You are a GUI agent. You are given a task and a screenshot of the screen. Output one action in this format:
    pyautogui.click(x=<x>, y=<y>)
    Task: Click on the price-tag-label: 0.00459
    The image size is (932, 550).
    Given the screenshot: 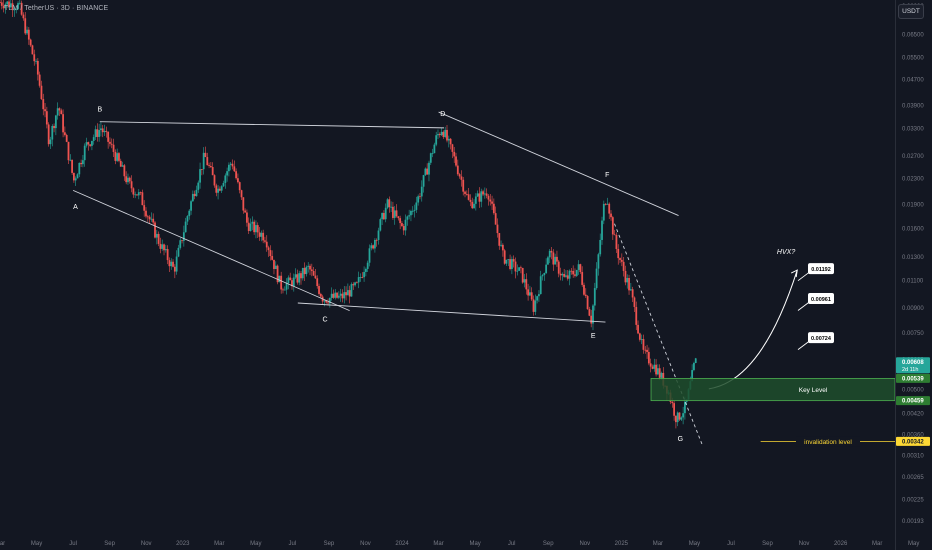 What is the action you would take?
    pyautogui.click(x=913, y=402)
    